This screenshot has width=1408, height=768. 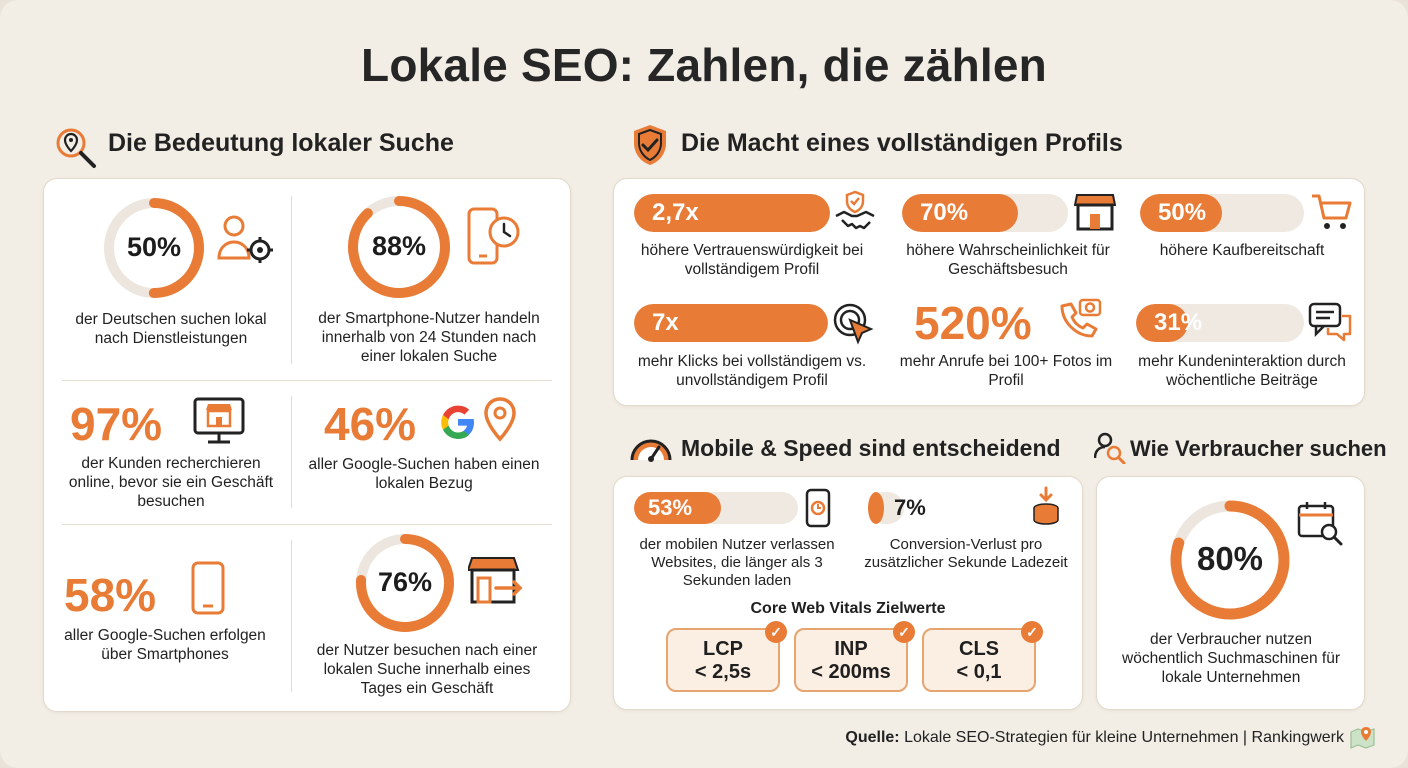 I want to click on conversion-loss-bar, so click(x=886, y=508).